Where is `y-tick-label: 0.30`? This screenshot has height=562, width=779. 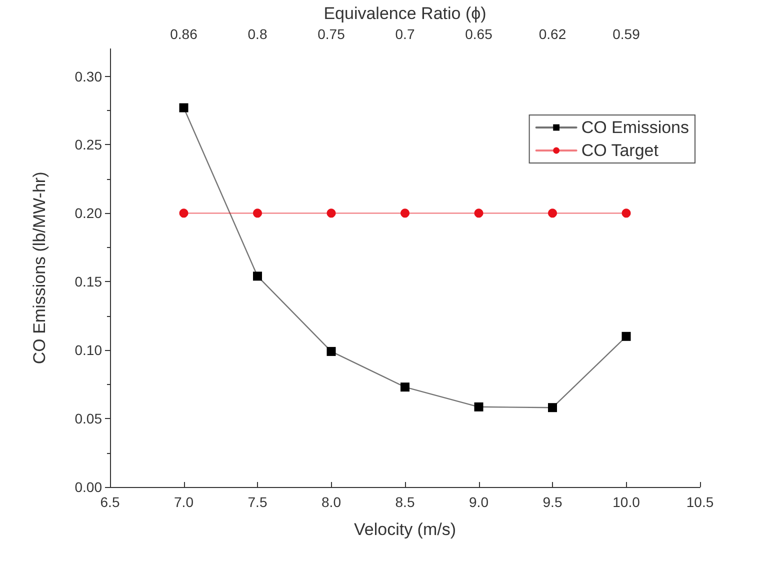 y-tick-label: 0.30 is located at coordinates (88, 76).